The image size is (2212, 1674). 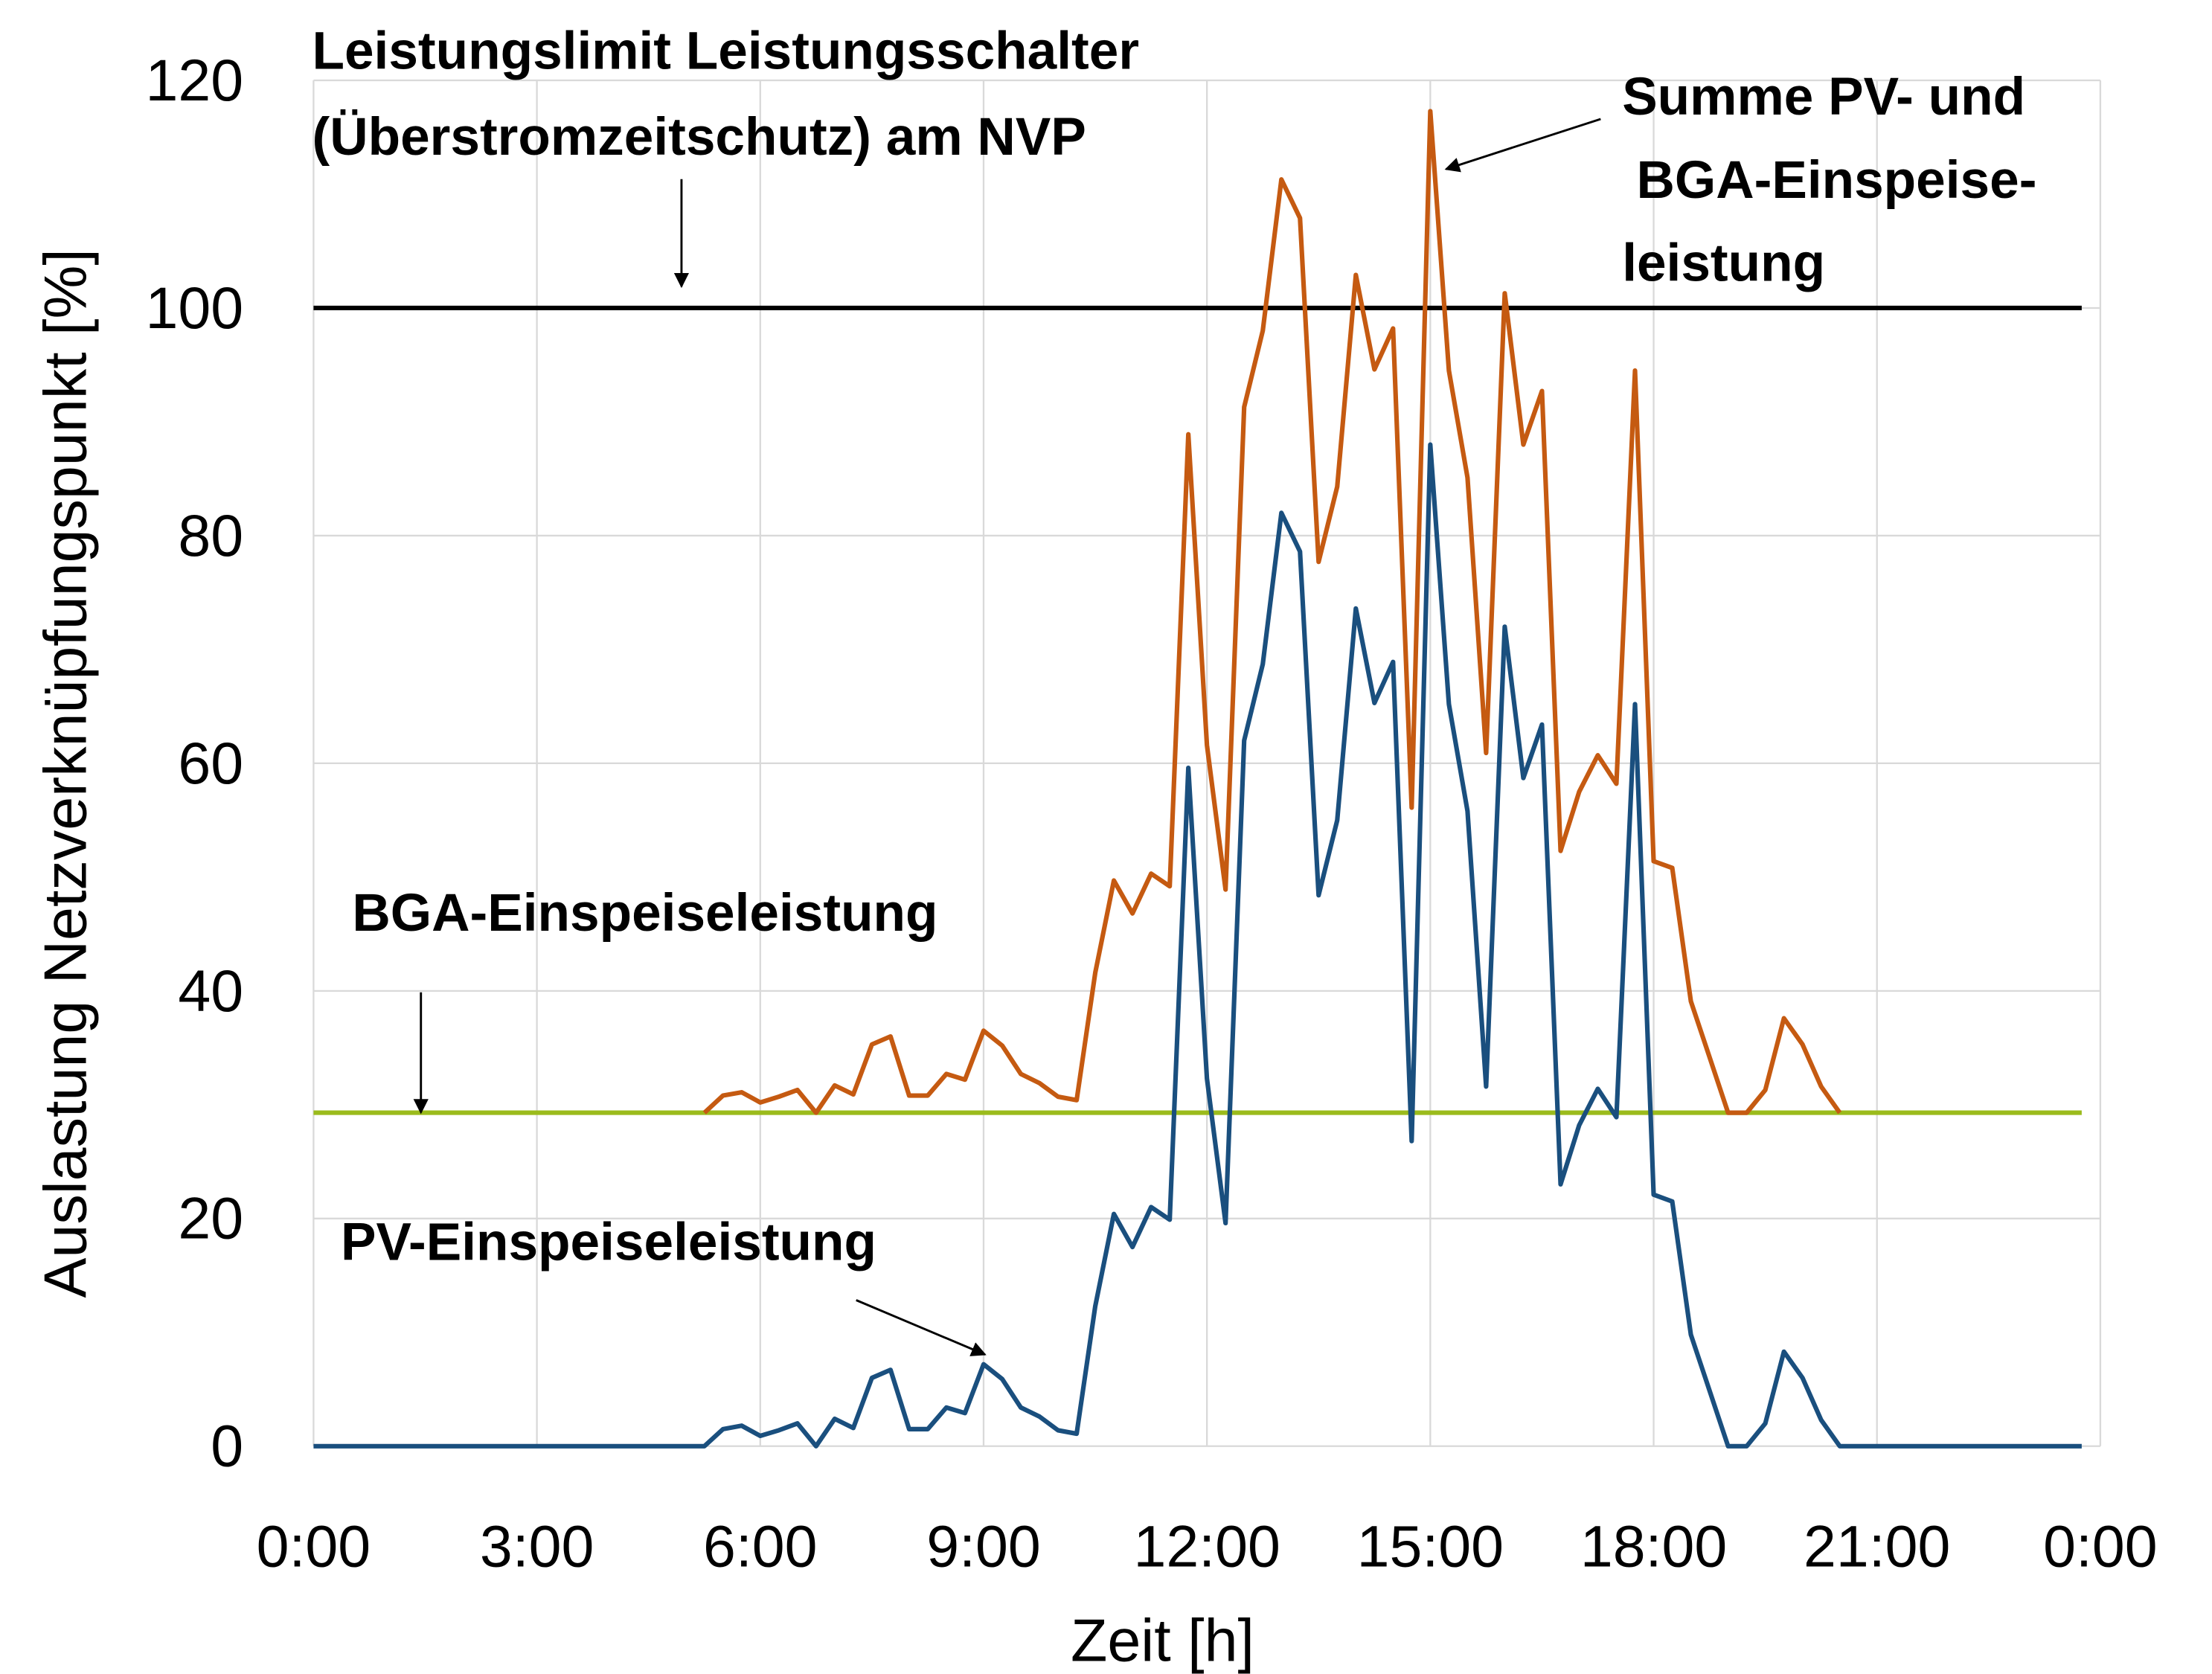 I want to click on x-tick-label: 3:00, so click(x=537, y=1546).